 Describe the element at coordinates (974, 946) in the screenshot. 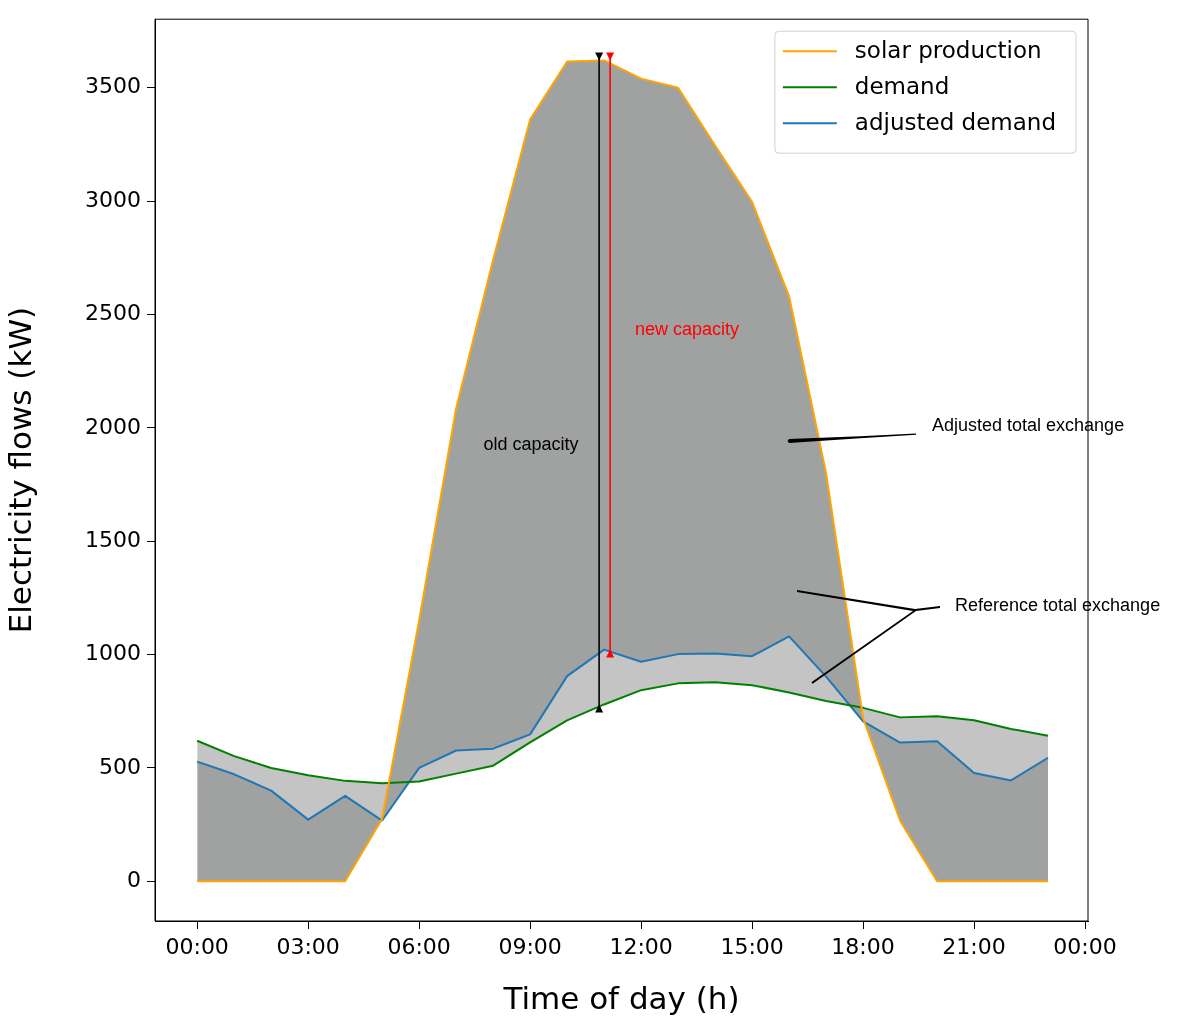

I see `x-tick-label: 21:00` at that location.